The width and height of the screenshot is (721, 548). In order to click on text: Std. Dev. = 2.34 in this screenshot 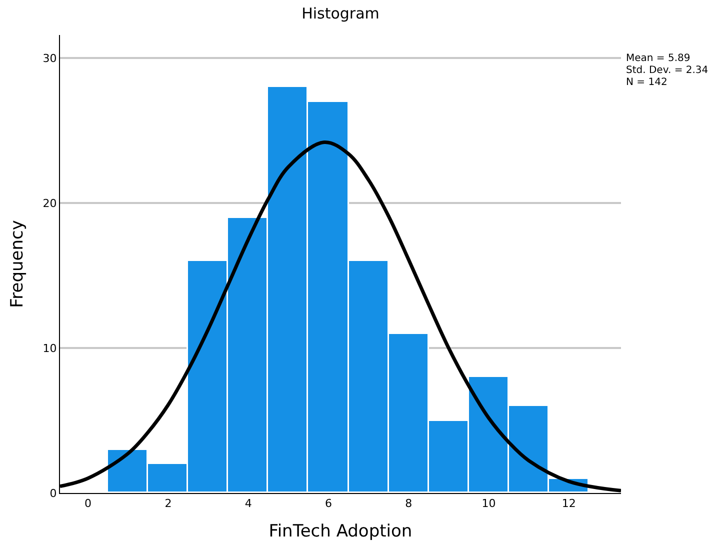, I will do `click(667, 70)`.